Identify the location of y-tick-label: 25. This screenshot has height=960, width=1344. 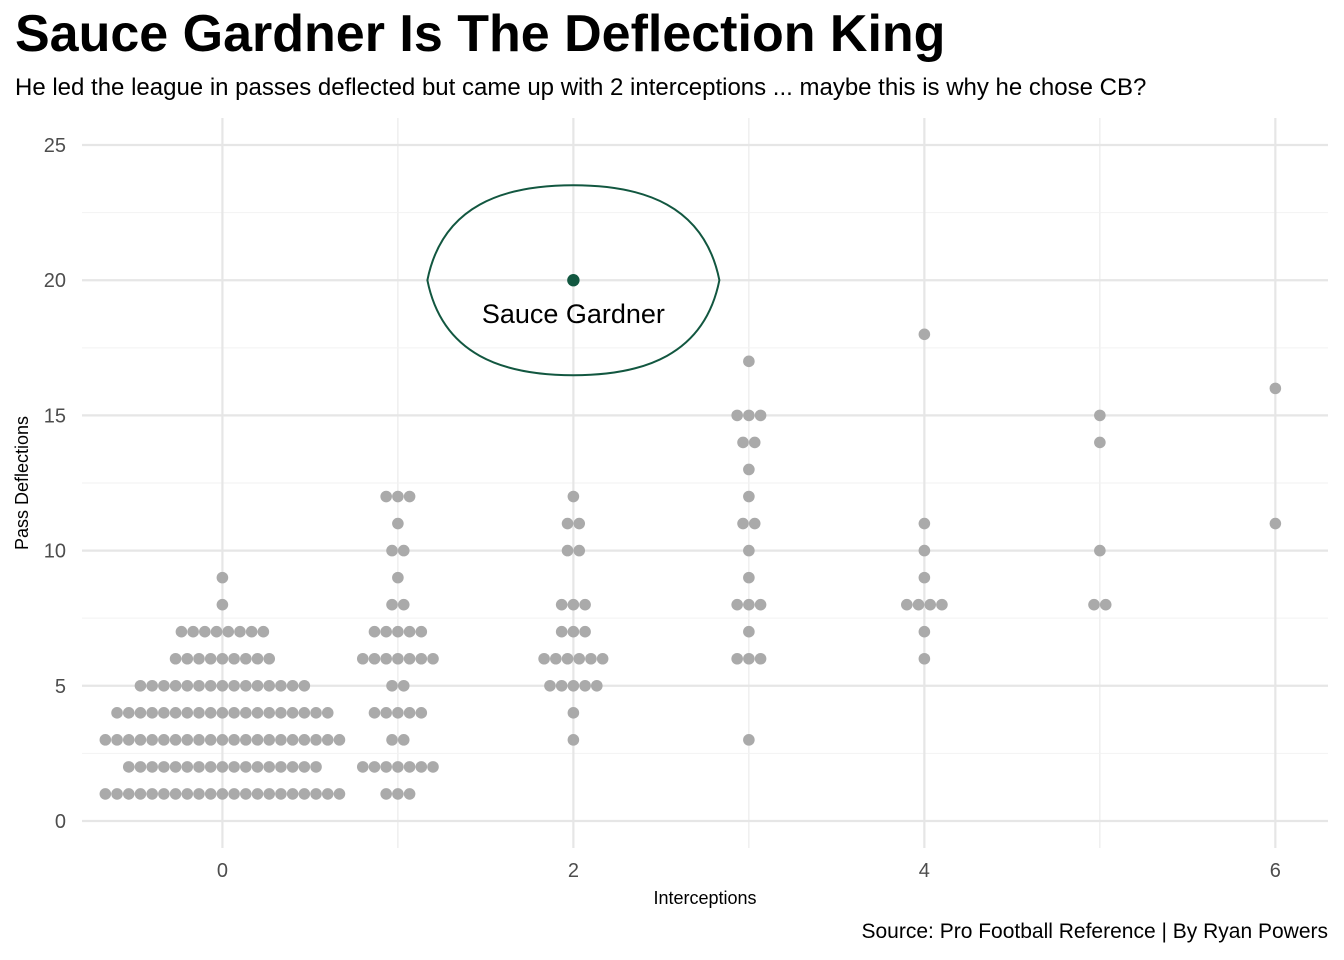
(55, 146).